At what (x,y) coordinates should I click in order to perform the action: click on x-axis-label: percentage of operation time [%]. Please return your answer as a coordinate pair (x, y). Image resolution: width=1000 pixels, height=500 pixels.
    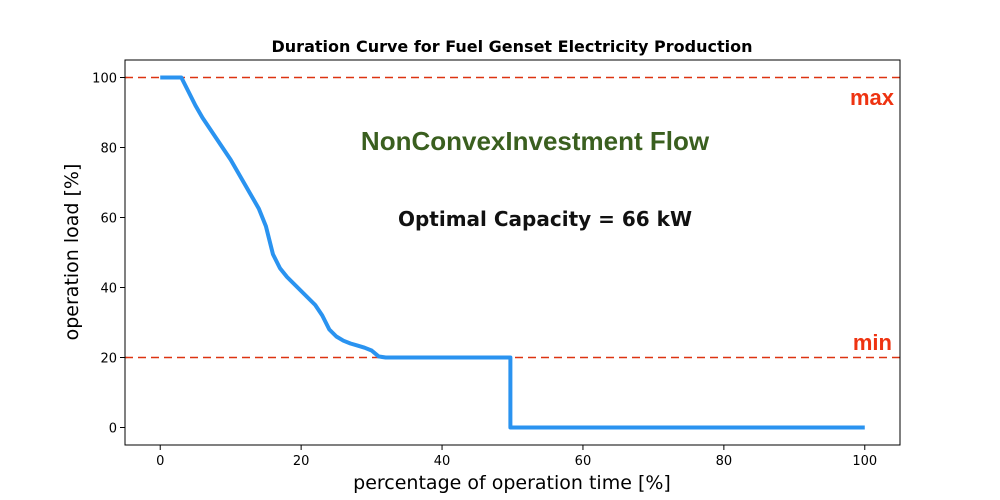
    Looking at the image, I should click on (512, 483).